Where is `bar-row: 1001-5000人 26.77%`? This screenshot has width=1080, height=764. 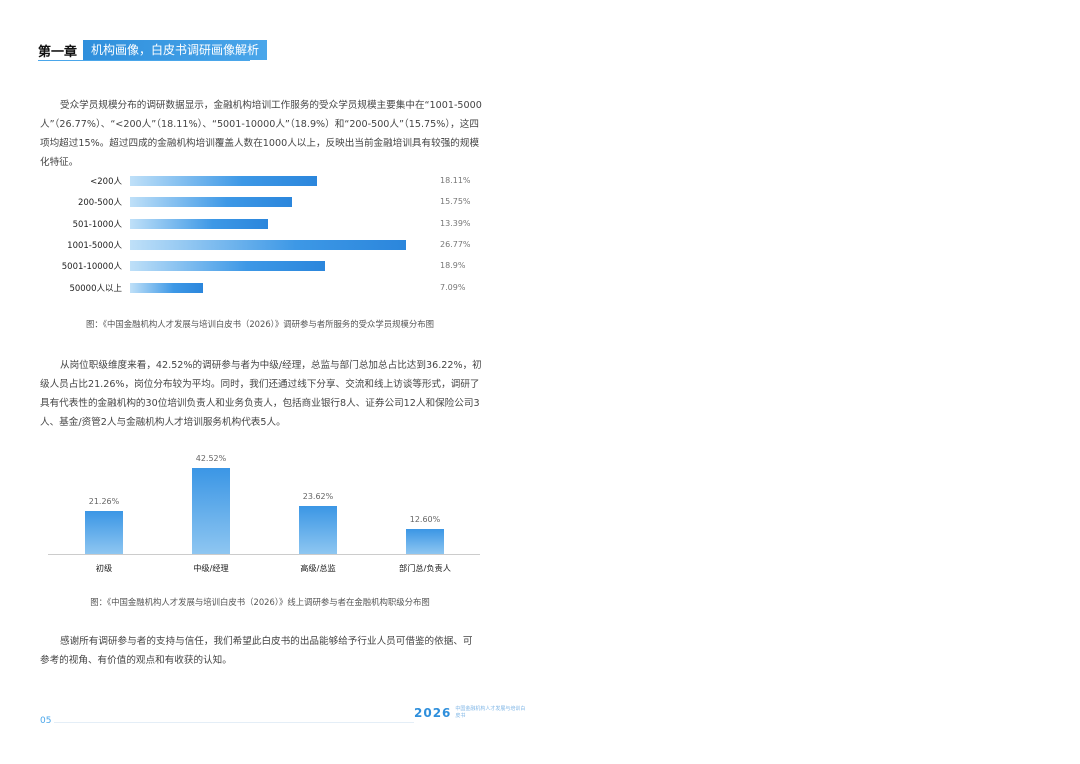 bar-row: 1001-5000人 26.77% is located at coordinates (260, 245).